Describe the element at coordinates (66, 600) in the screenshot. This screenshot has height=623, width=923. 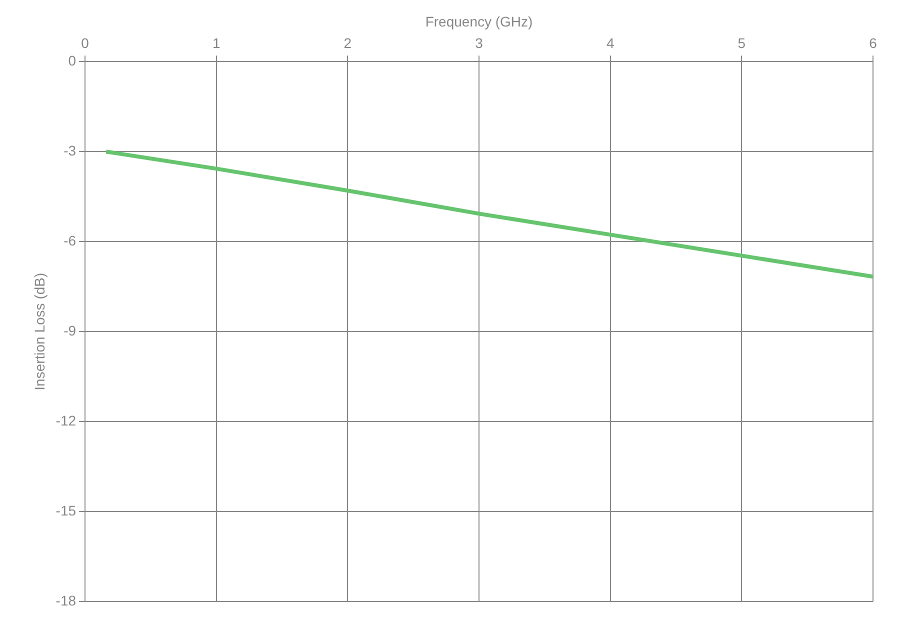
I see `y-tick-label: -18` at that location.